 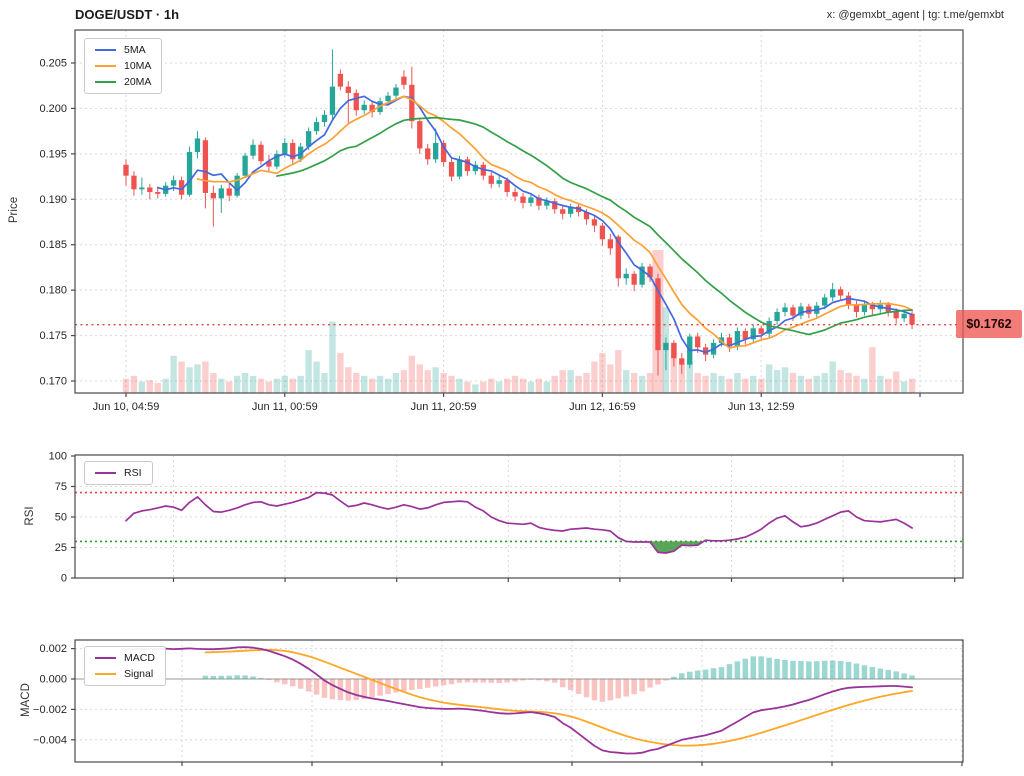 What do you see at coordinates (53, 336) in the screenshot?
I see `svg-text: 0.175` at bounding box center [53, 336].